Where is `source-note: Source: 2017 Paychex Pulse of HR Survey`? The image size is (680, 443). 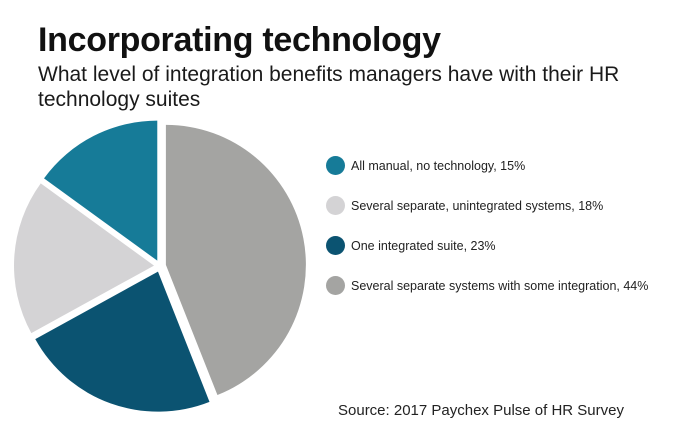 source-note: Source: 2017 Paychex Pulse of HR Survey is located at coordinates (481, 410).